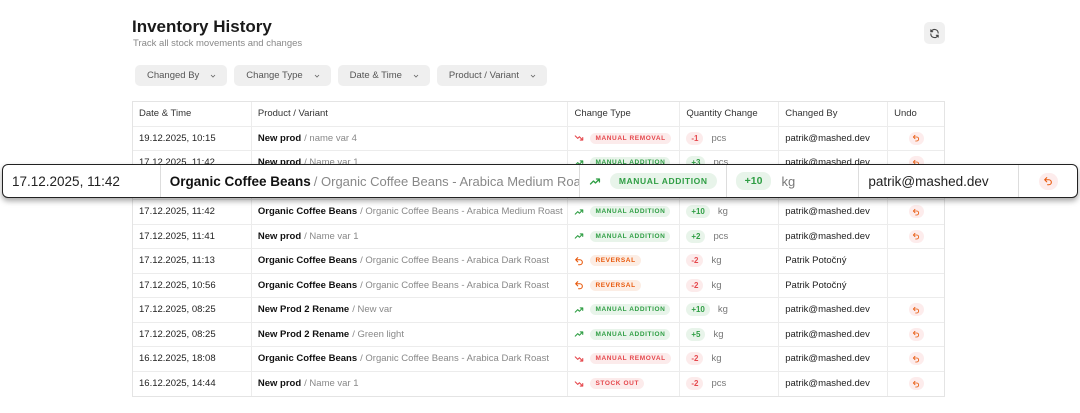 The width and height of the screenshot is (1080, 413). I want to click on refresh-button, so click(934, 33).